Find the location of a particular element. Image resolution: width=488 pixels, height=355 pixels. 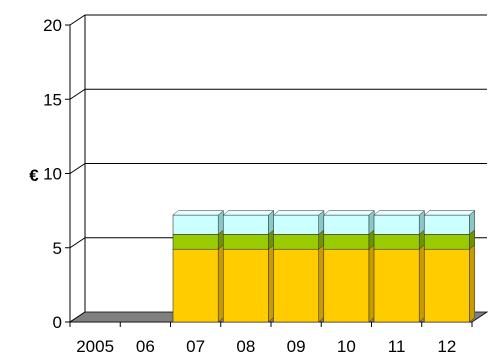

x-tick-label: 10 is located at coordinates (346, 346).